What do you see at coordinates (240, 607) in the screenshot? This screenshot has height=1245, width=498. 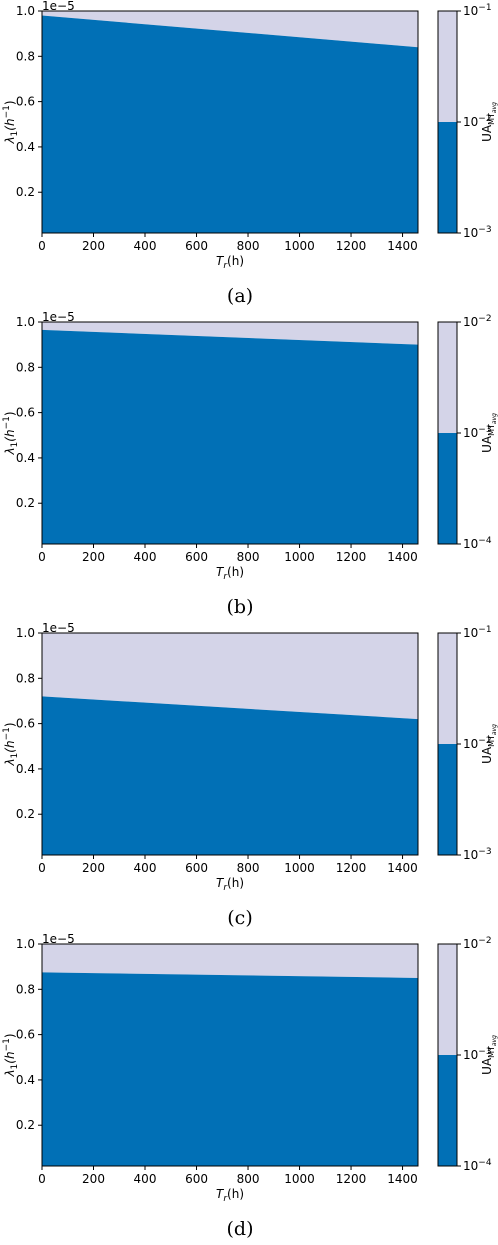 I see `panel-caption: (b)` at bounding box center [240, 607].